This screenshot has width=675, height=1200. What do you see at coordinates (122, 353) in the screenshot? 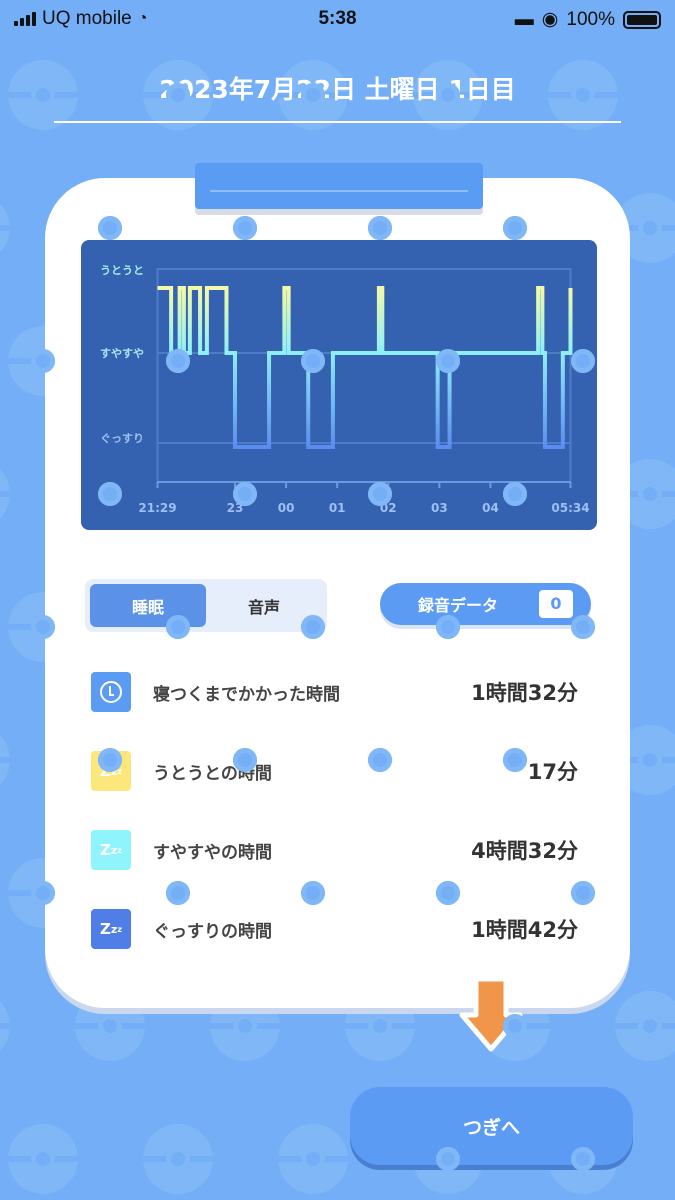
I see `y-label-mid: すやすや` at bounding box center [122, 353].